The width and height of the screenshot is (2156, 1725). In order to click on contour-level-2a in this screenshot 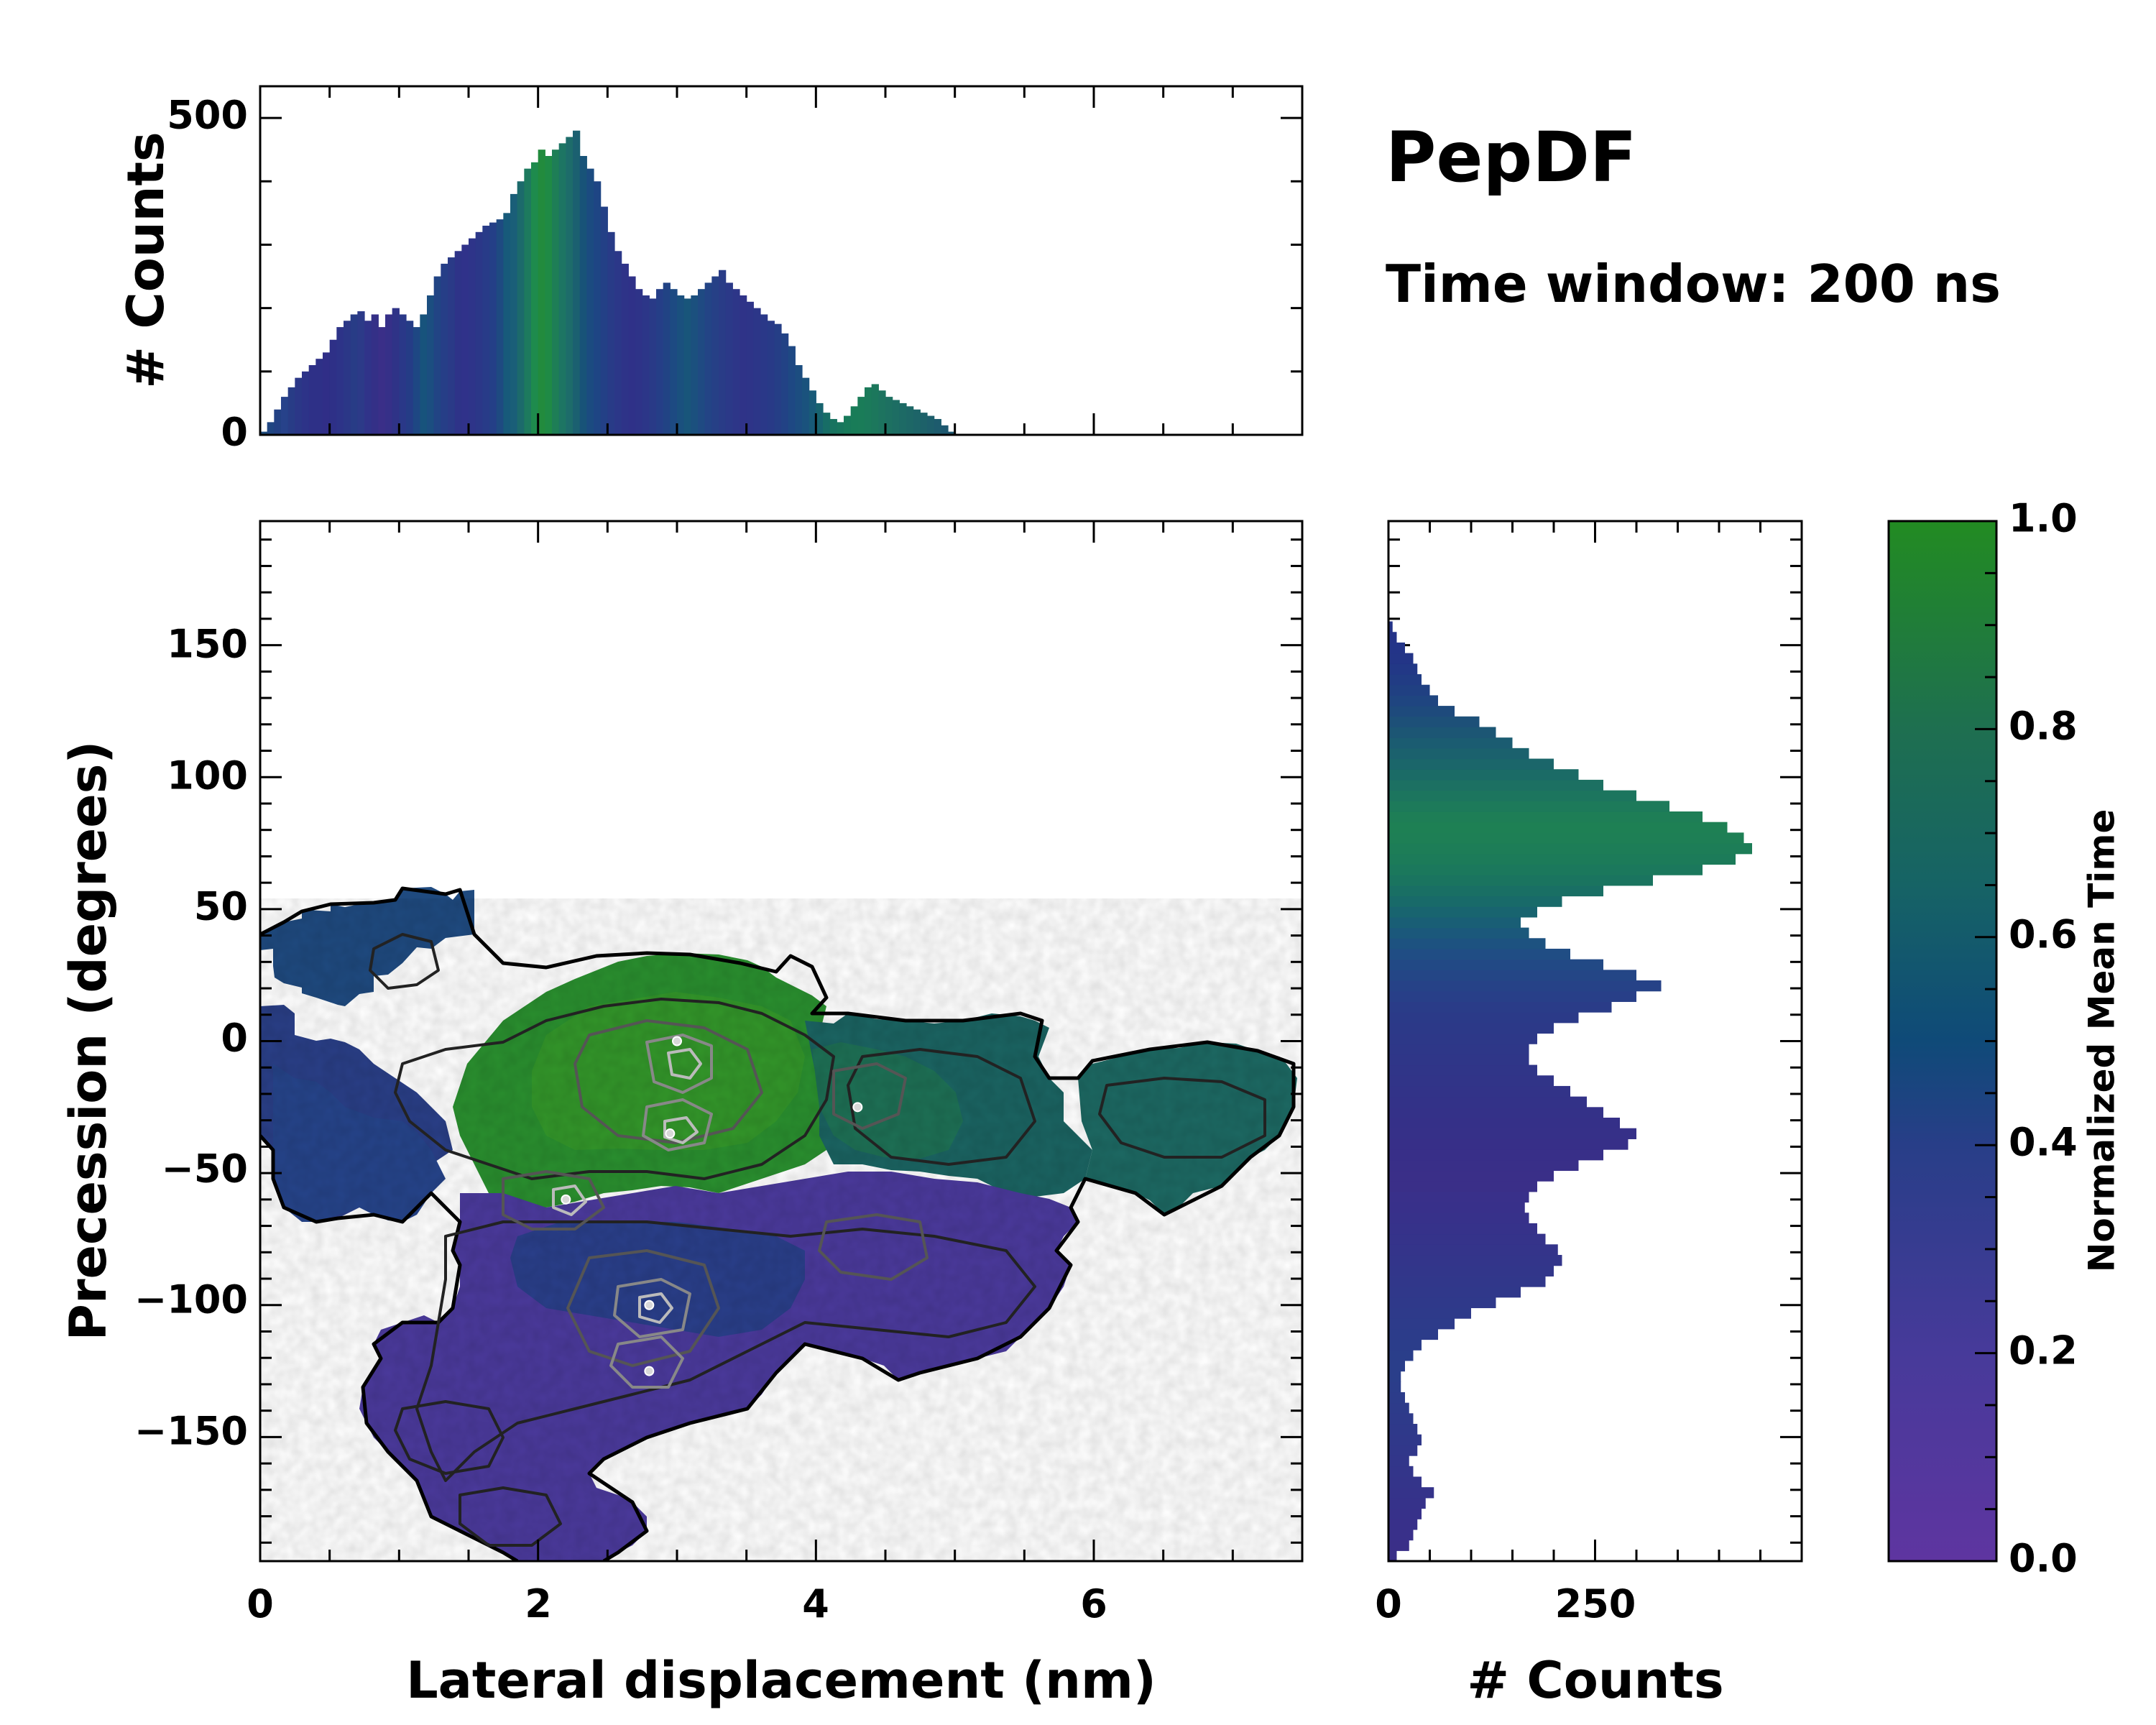, I will do `click(668, 1081)`.